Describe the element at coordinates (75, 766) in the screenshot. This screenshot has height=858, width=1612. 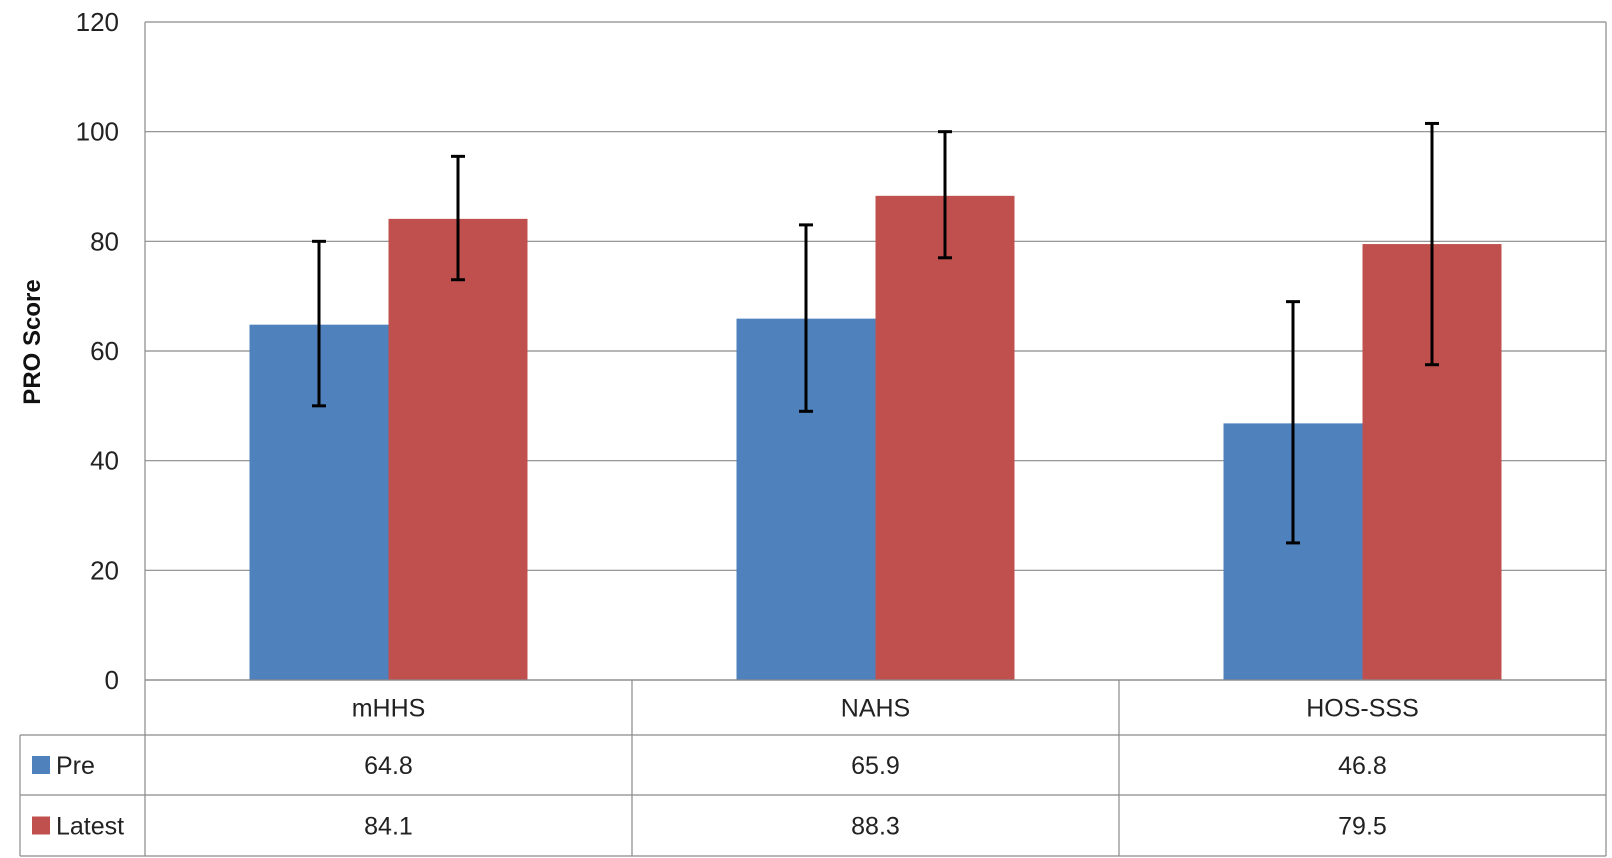
I see `legend-label: Pre` at that location.